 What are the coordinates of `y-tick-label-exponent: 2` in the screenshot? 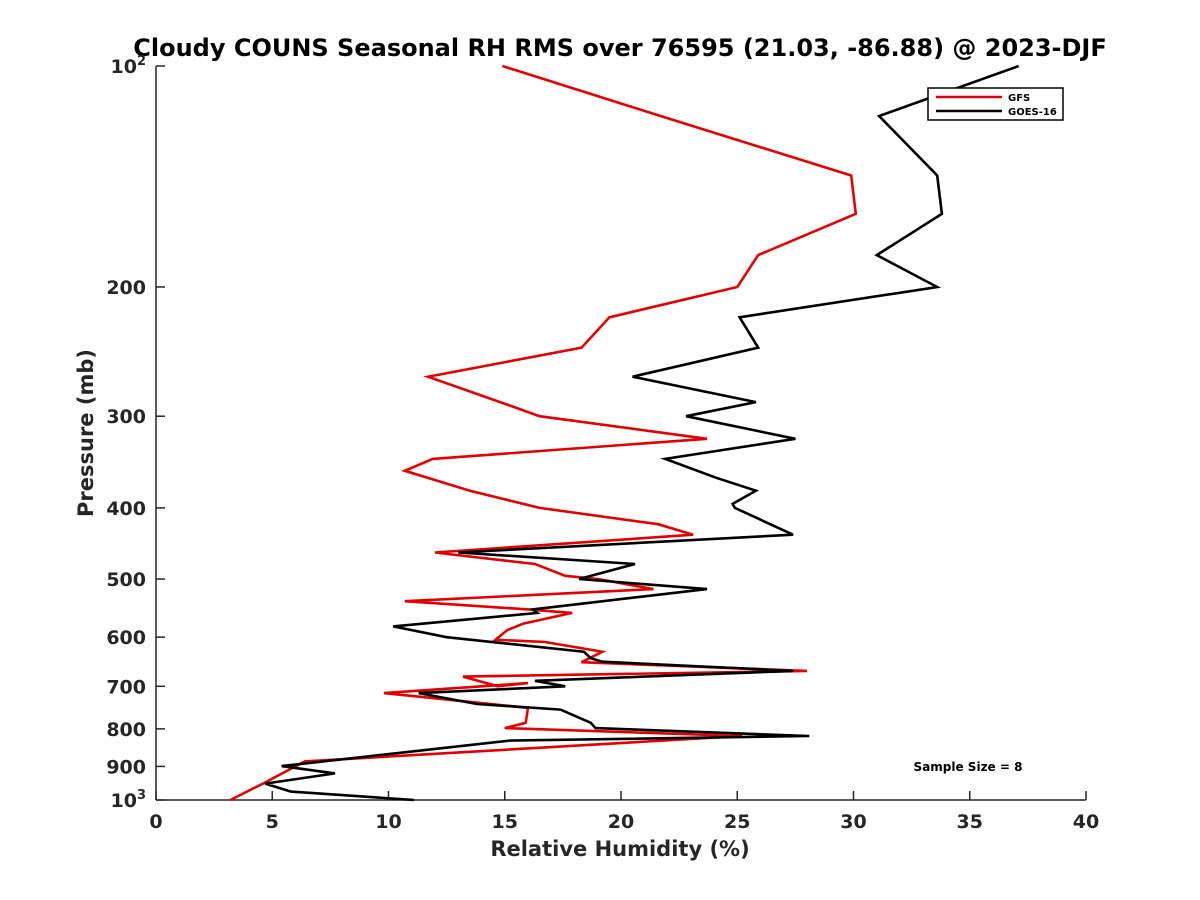 It's located at (141, 61).